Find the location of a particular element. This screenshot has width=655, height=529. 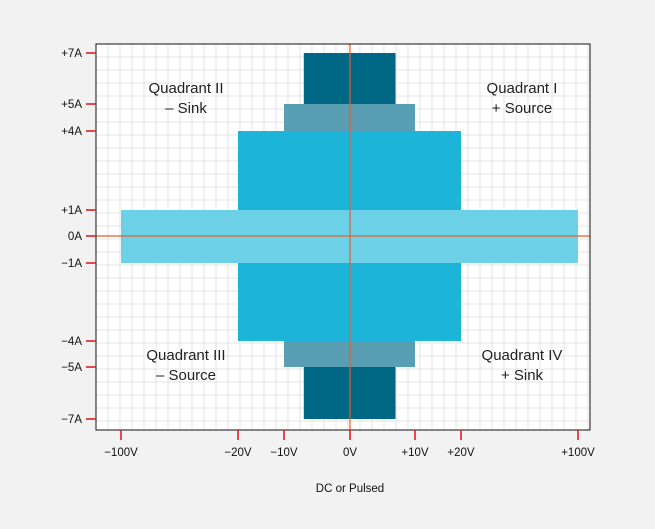

y-tick-label: +5A is located at coordinates (71, 105).